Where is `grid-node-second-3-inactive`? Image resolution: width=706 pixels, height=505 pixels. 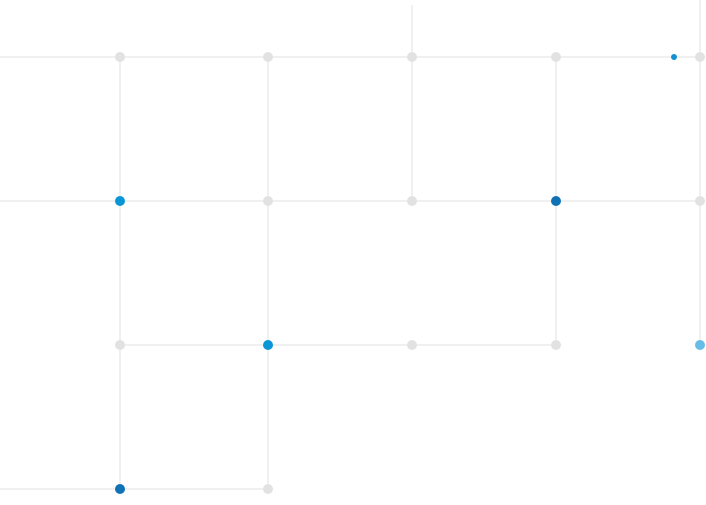 grid-node-second-3-inactive is located at coordinates (412, 201).